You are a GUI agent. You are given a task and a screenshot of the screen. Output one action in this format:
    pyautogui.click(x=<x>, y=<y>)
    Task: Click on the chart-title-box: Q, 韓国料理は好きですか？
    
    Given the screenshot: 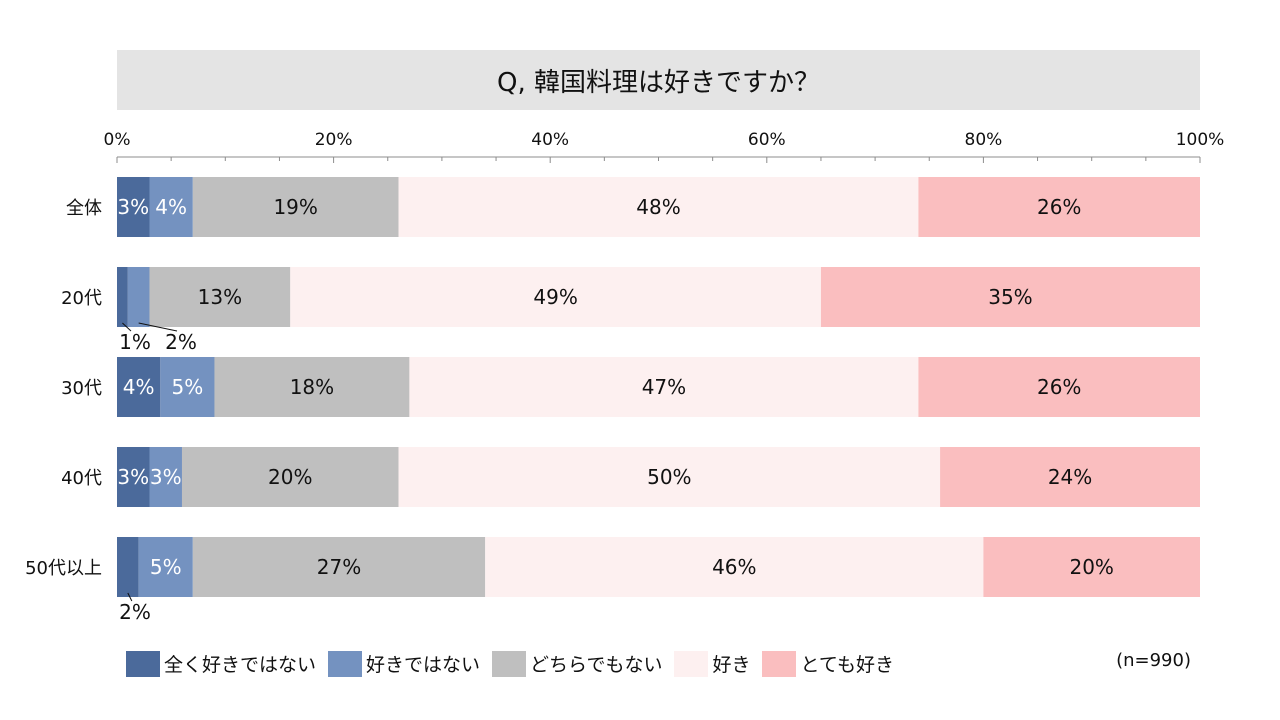 What is the action you would take?
    pyautogui.click(x=658, y=80)
    